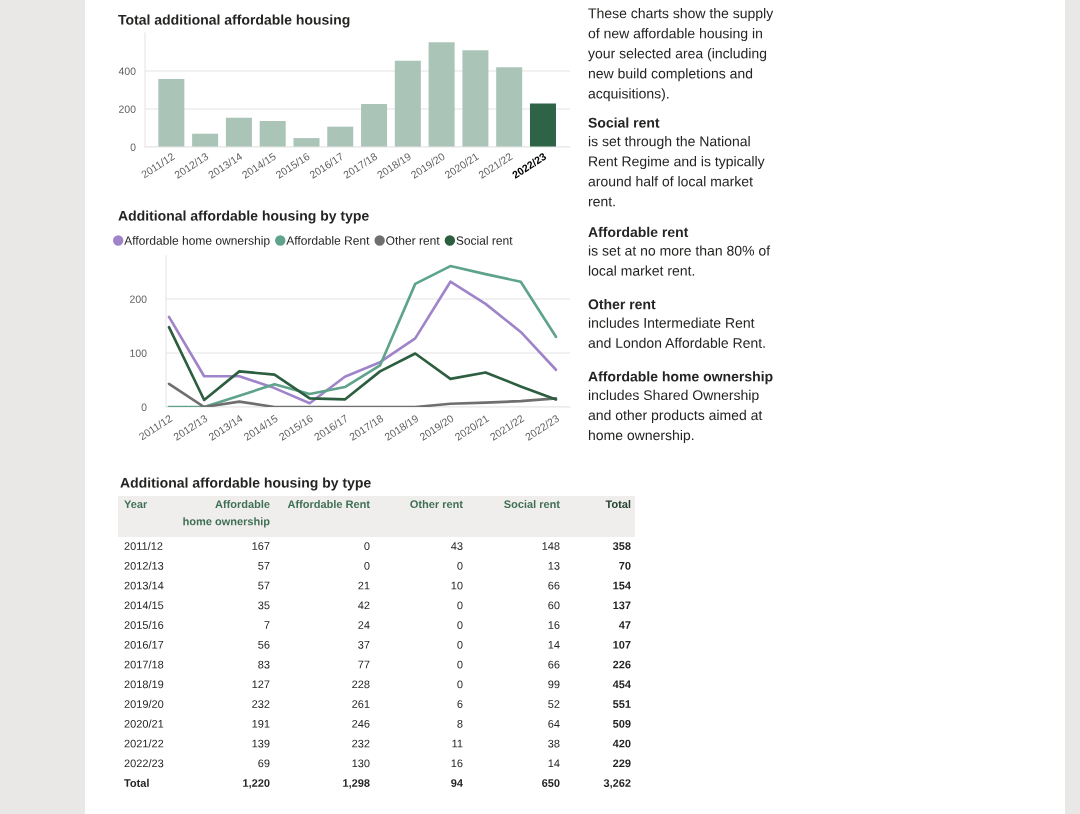 This screenshot has height=814, width=1080. Describe the element at coordinates (457, 546) in the screenshot. I see `data-label: 43` at that location.